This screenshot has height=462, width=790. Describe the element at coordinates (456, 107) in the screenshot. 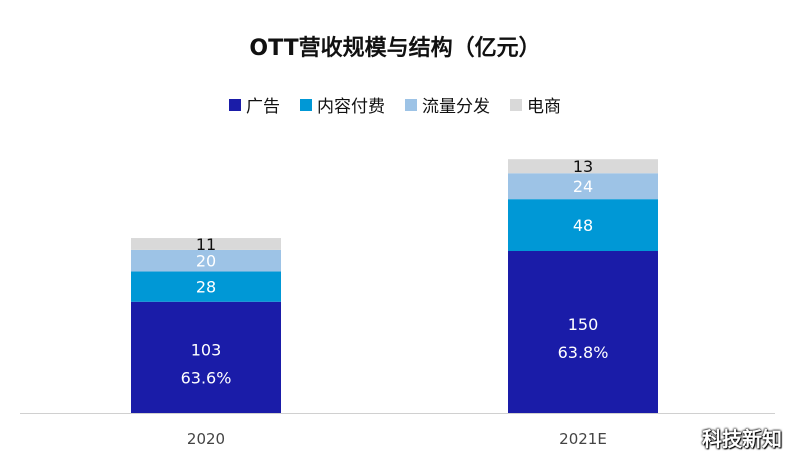

I see `legend-label: 流量分发` at that location.